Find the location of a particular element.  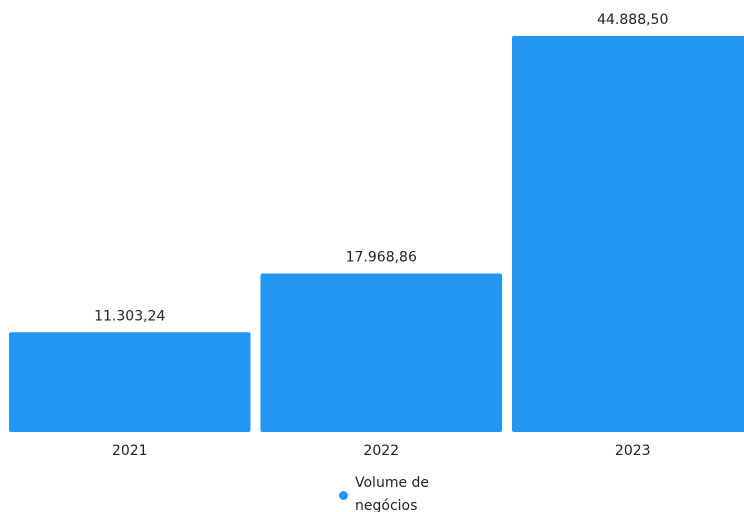

x-axis-tick-labels: 2021 2022 2023 is located at coordinates (381, 451).